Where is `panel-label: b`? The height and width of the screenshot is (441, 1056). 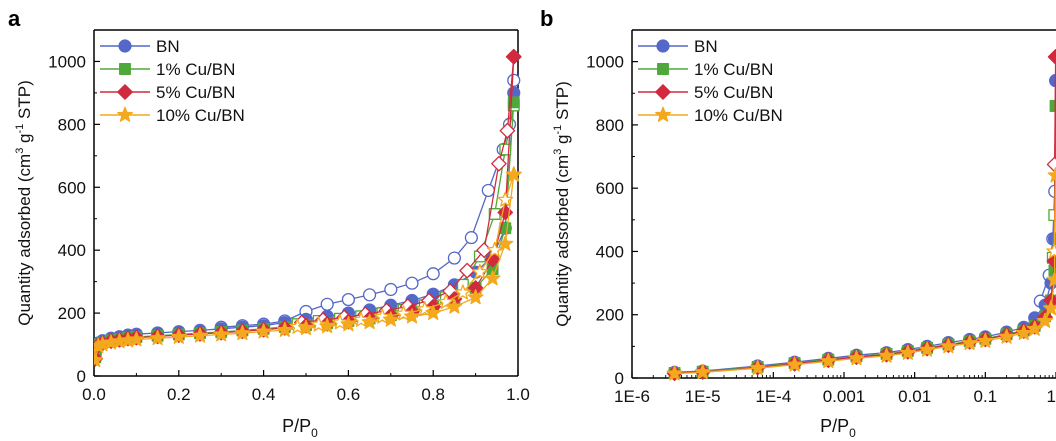 panel-label: b is located at coordinates (546, 18).